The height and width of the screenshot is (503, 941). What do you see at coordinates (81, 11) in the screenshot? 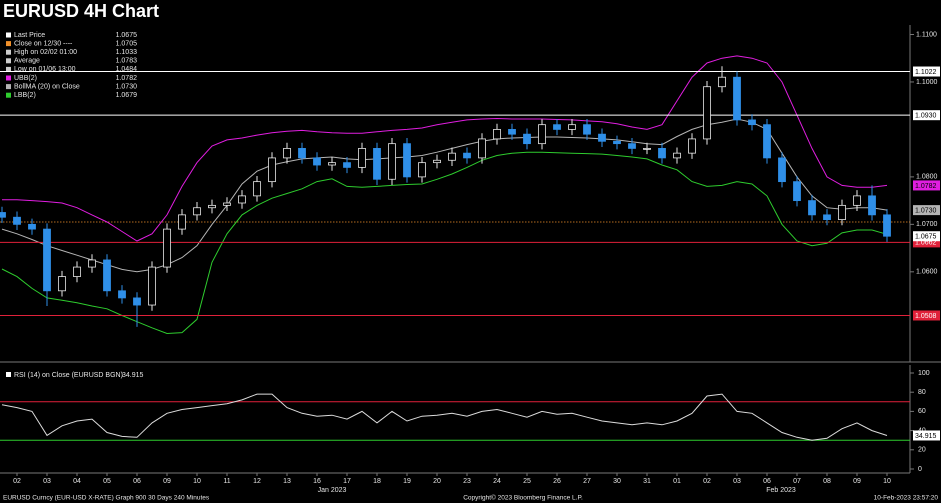
I see `chart-title: EURUSD 4H Chart` at bounding box center [81, 11].